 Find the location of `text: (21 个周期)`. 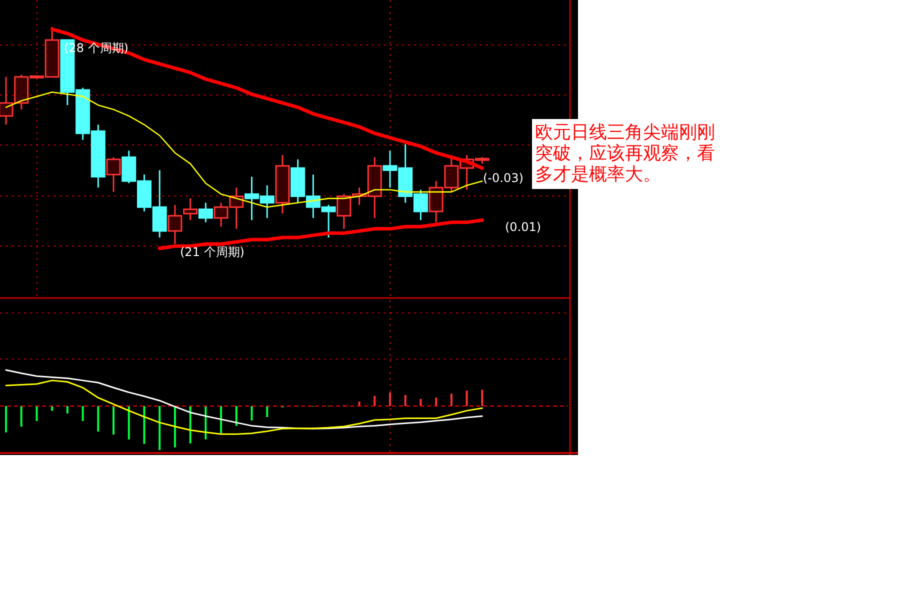

text: (21 个周期) is located at coordinates (212, 252).